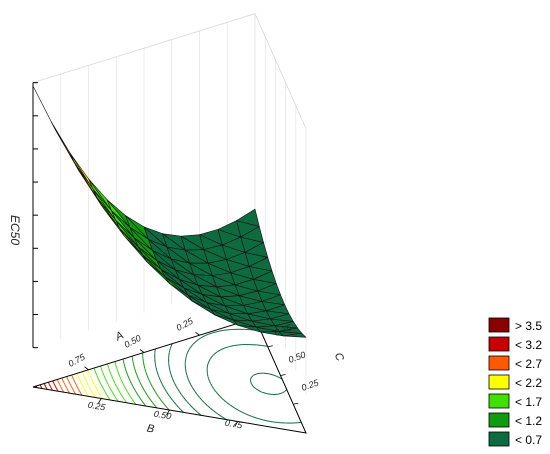 The width and height of the screenshot is (550, 454). I want to click on surface-facet, so click(277, 309).